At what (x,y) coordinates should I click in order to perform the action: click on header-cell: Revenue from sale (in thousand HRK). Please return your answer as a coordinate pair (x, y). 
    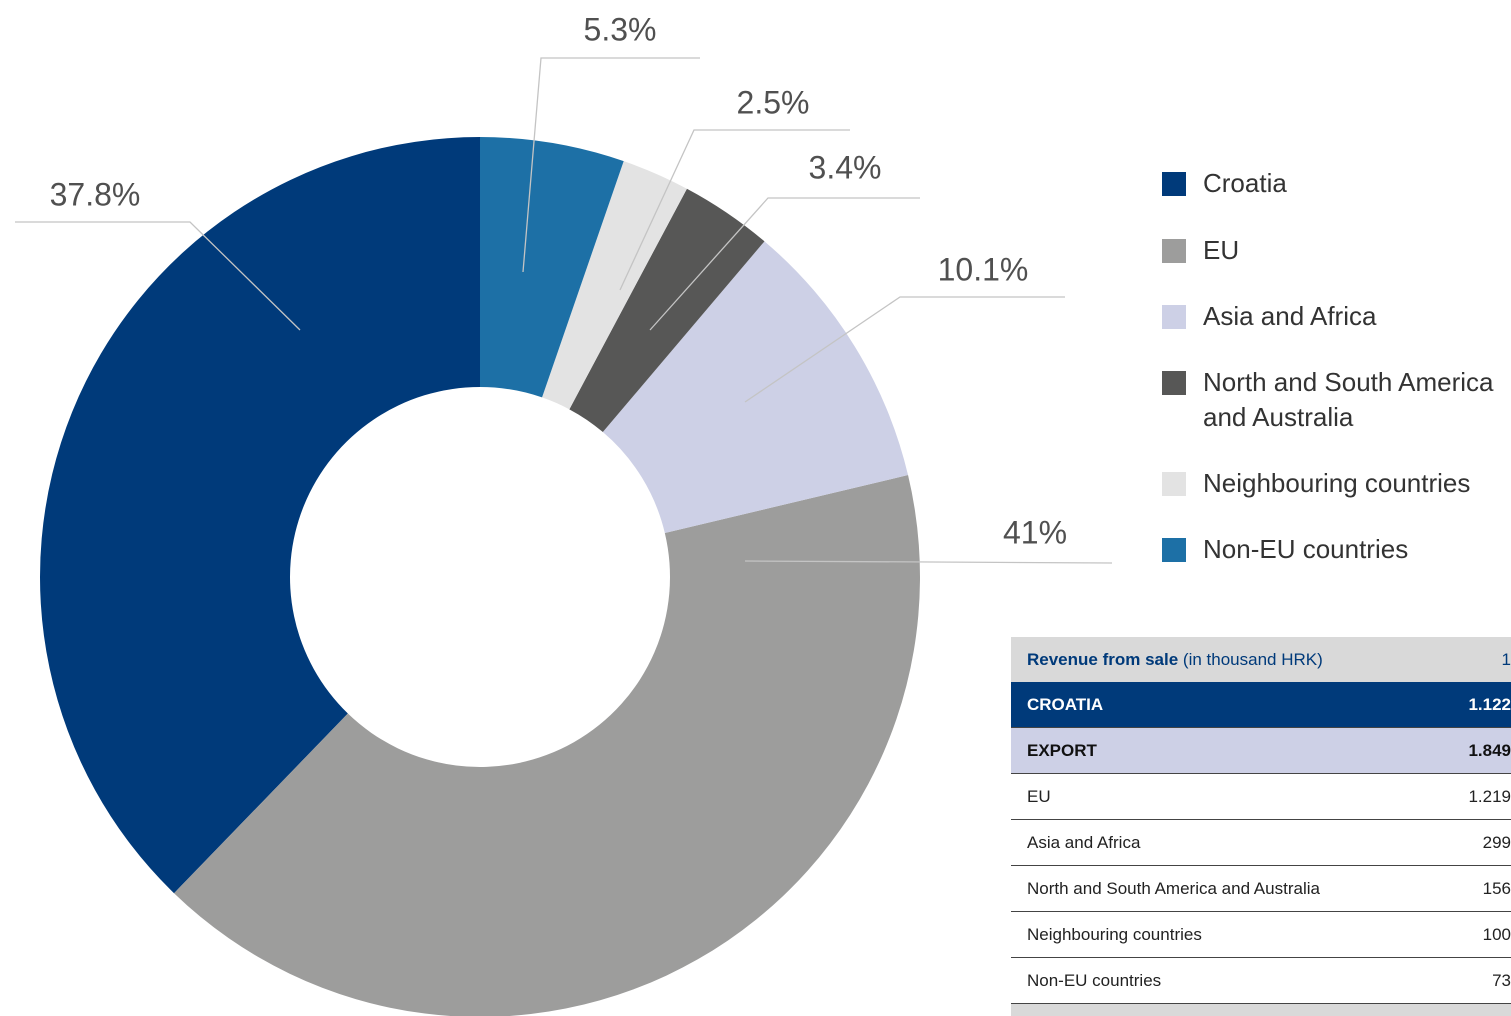
    Looking at the image, I should click on (1231, 659).